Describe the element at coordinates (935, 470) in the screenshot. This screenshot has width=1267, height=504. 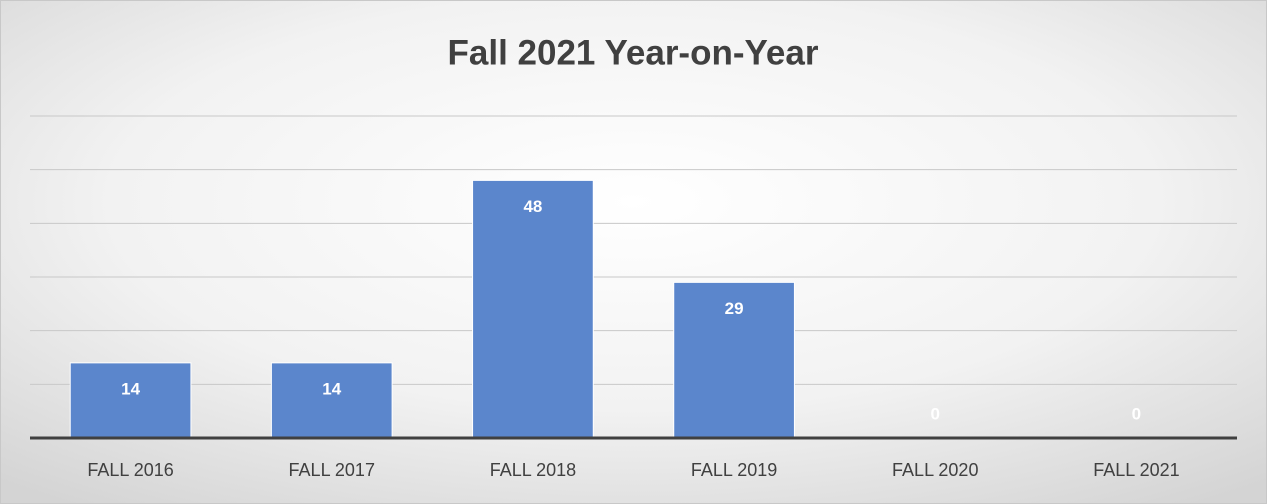
I see `x-tick-label: FALL 2020` at that location.